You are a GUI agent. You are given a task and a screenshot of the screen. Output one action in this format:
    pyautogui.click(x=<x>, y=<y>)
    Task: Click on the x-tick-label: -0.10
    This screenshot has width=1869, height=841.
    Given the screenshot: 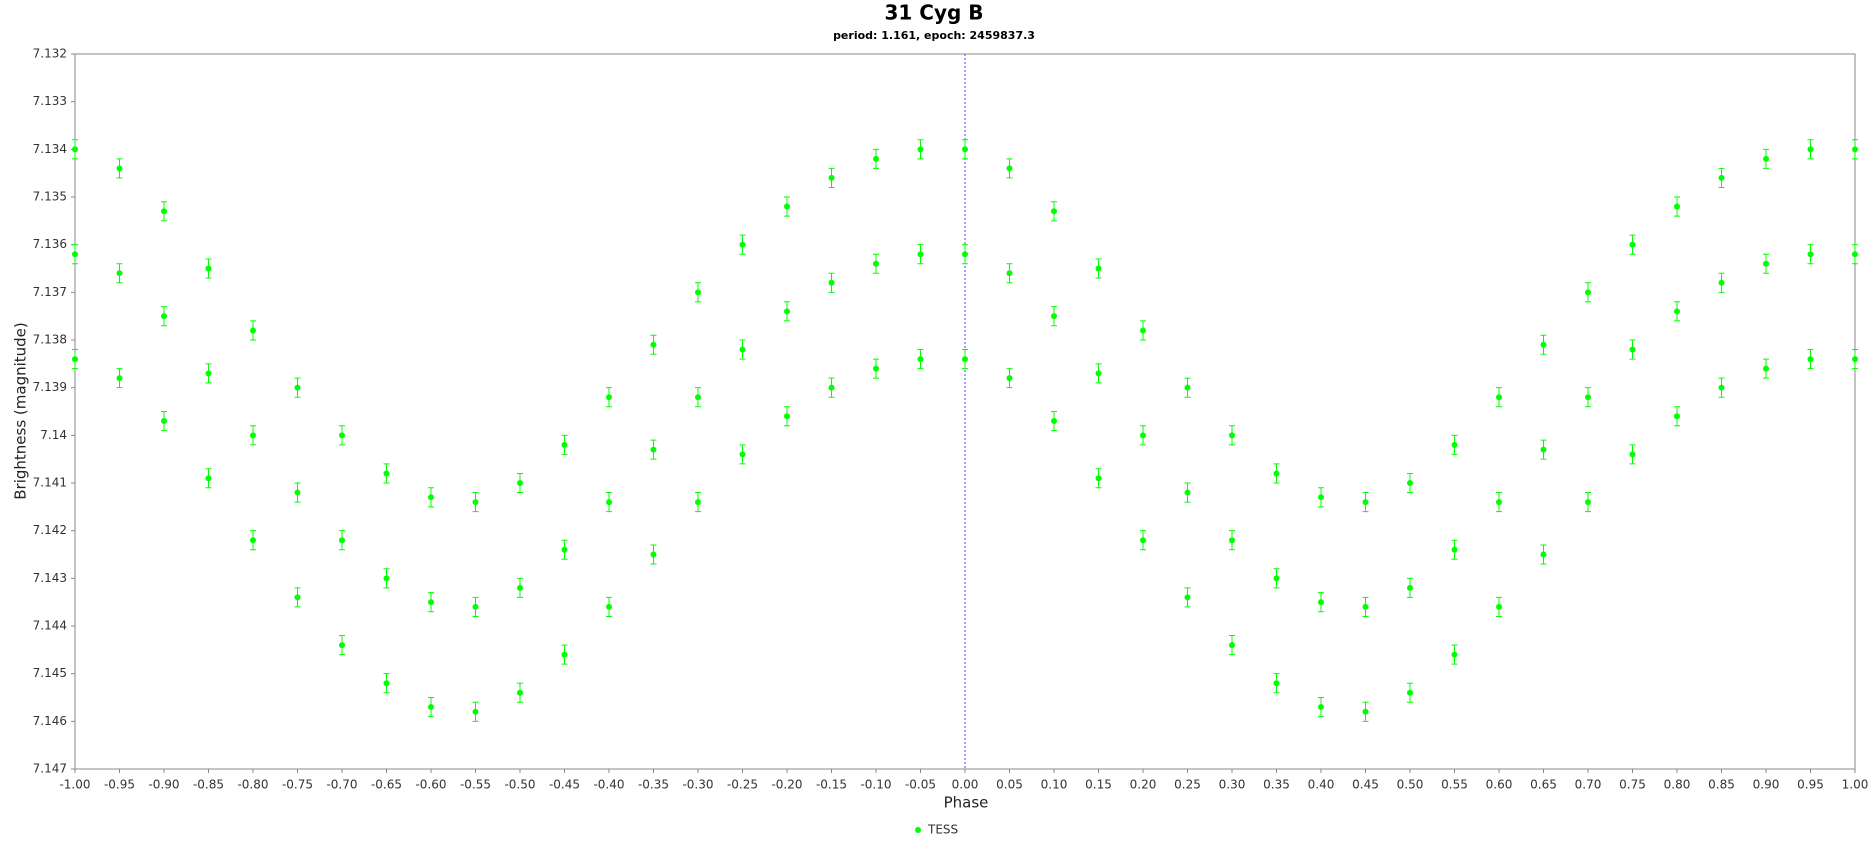 What is the action you would take?
    pyautogui.click(x=875, y=785)
    